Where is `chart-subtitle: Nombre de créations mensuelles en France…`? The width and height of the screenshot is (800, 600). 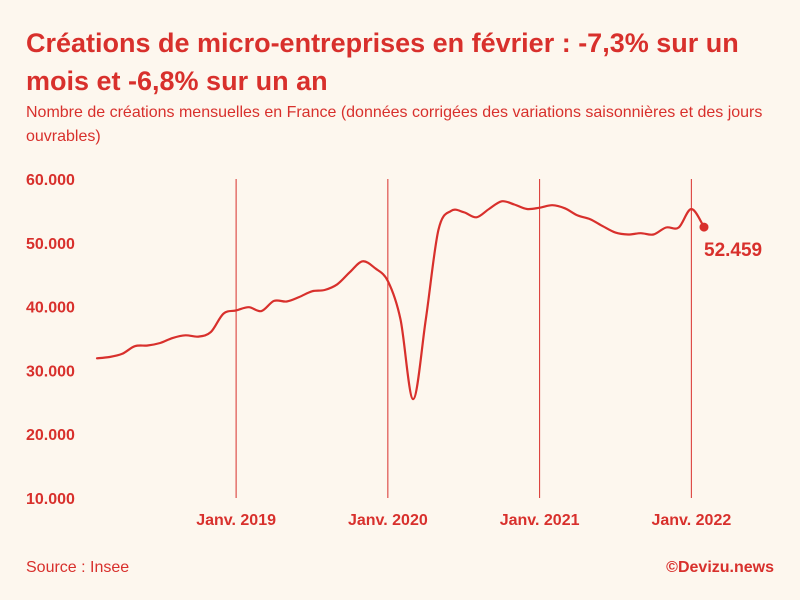
chart-subtitle: Nombre de créations mensuelles en France… is located at coordinates (394, 124).